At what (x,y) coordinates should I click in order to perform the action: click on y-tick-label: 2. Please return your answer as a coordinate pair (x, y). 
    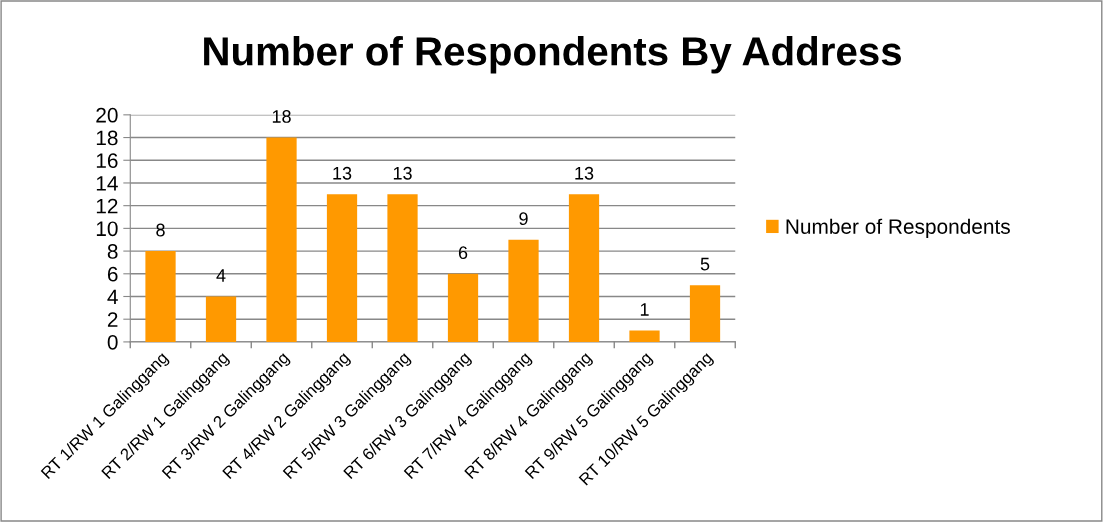
    Looking at the image, I should click on (112, 319).